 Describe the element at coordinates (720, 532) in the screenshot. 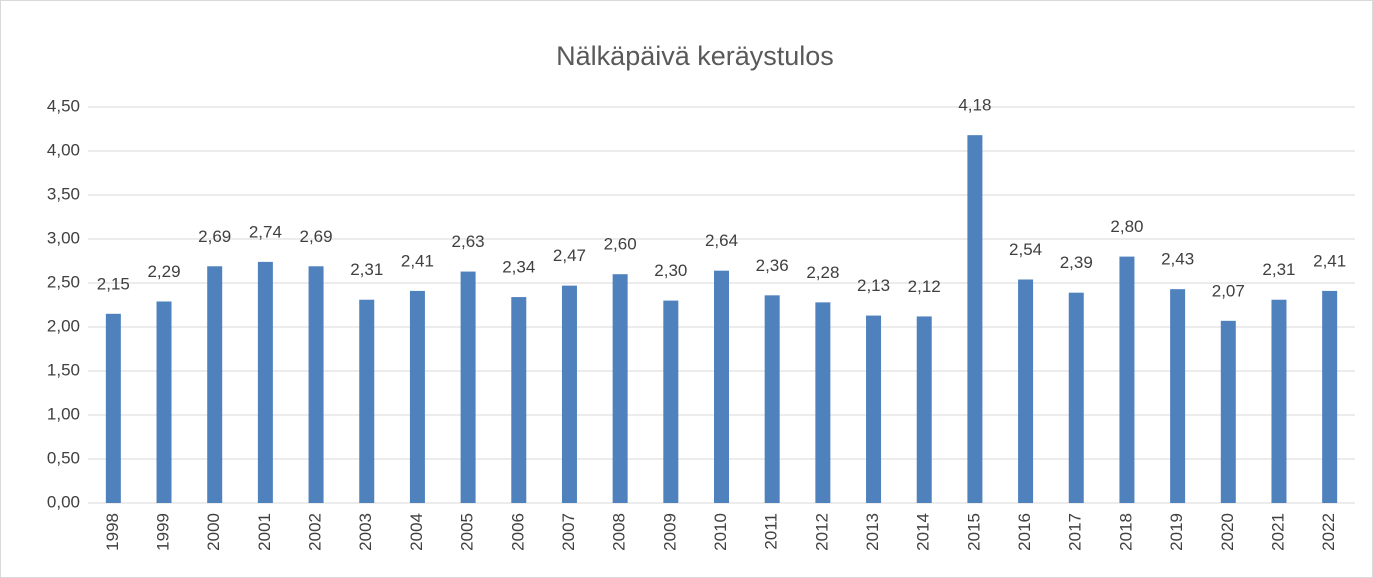

I see `x-tick-label: 2010` at that location.